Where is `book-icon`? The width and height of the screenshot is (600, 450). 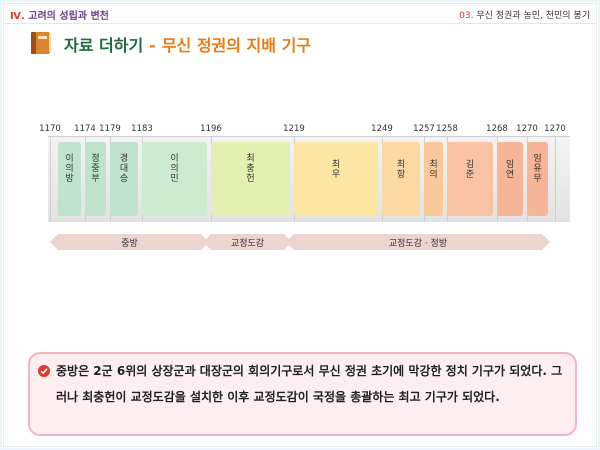
book-icon is located at coordinates (41, 43).